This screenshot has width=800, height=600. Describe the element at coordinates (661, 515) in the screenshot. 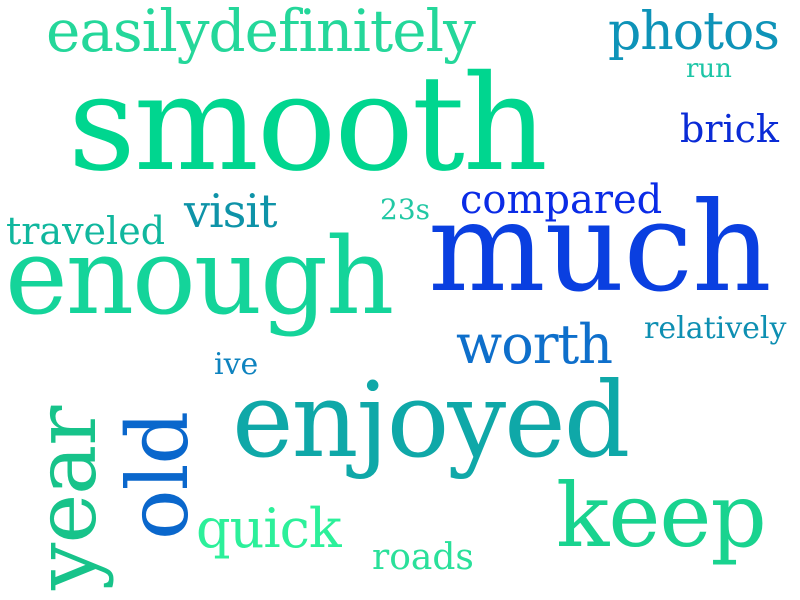

I see `word-keep: keep` at that location.